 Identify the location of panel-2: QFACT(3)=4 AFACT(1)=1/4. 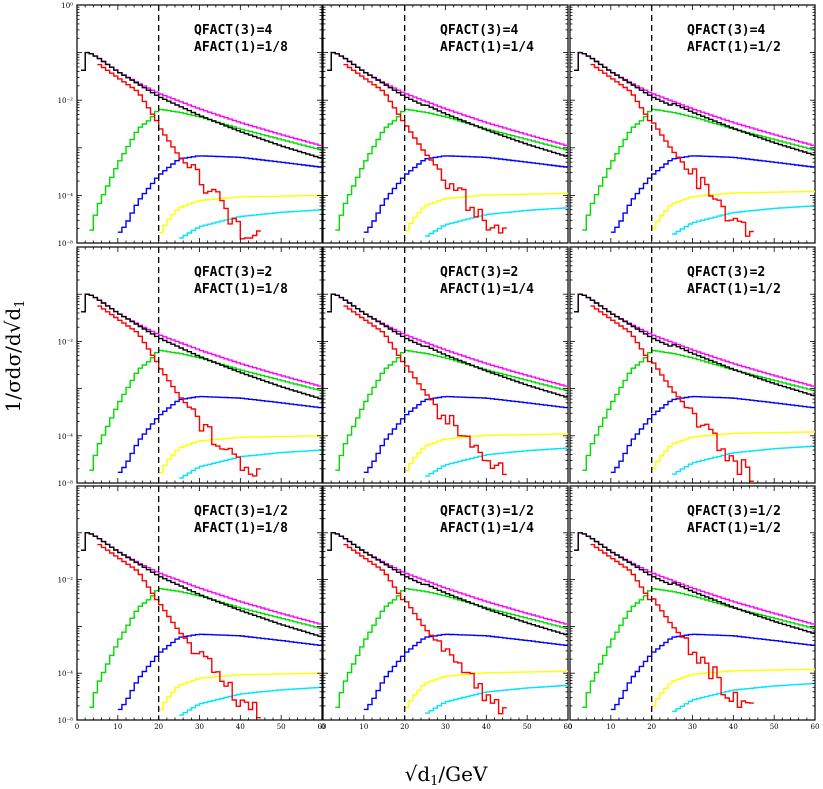
(445, 124).